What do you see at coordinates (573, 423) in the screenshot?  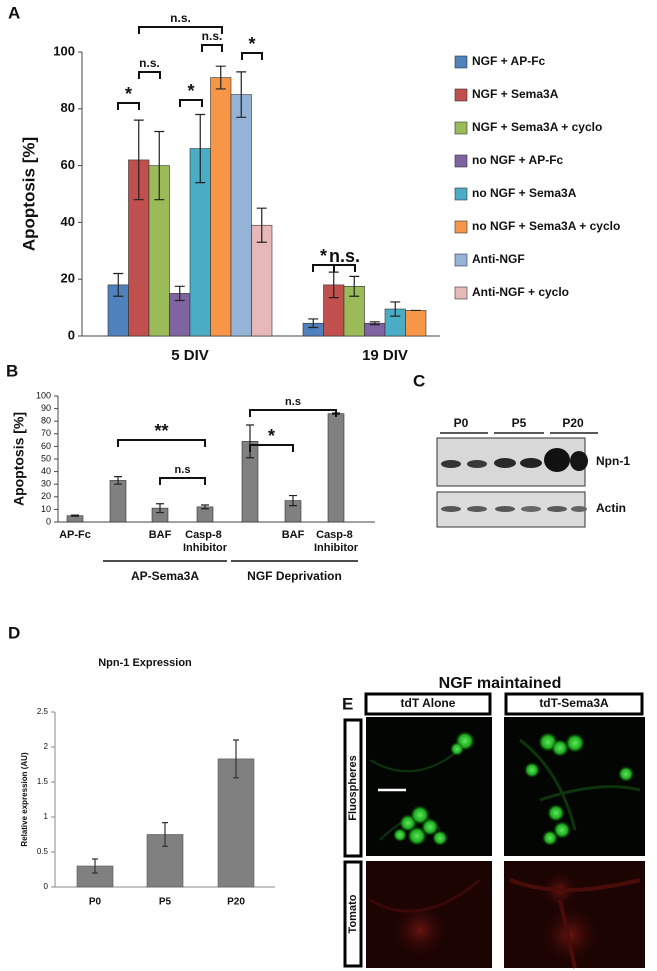 I see `lane-label: P20` at bounding box center [573, 423].